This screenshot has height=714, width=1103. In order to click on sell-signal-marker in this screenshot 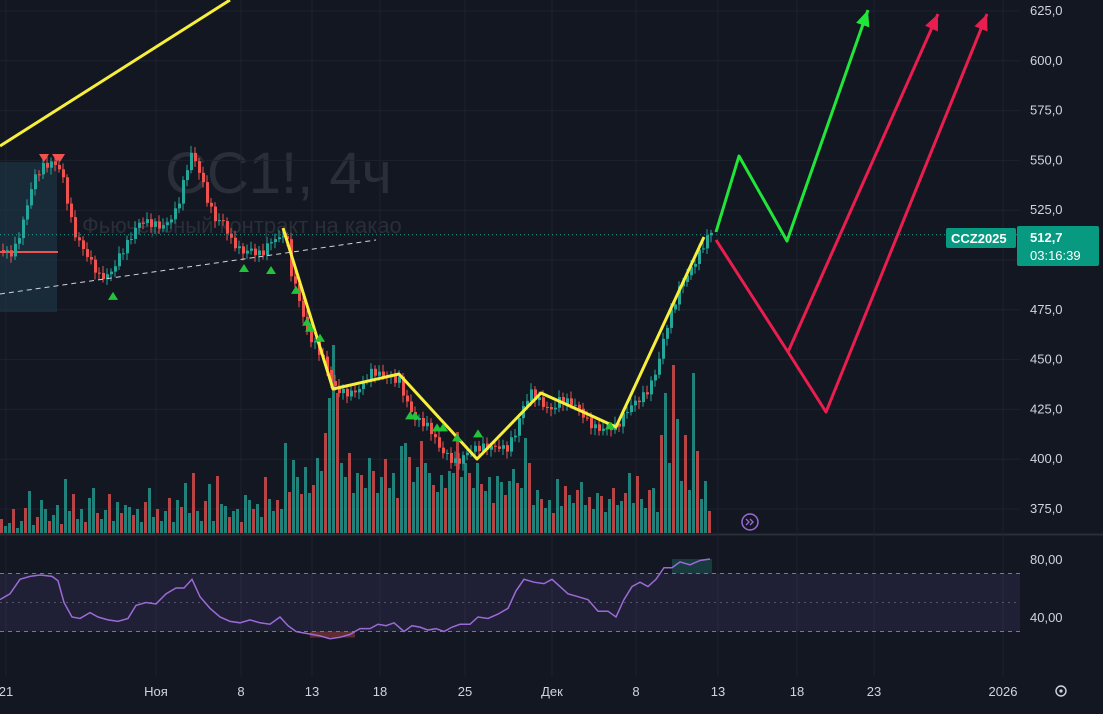, I will do `click(44, 158)`.